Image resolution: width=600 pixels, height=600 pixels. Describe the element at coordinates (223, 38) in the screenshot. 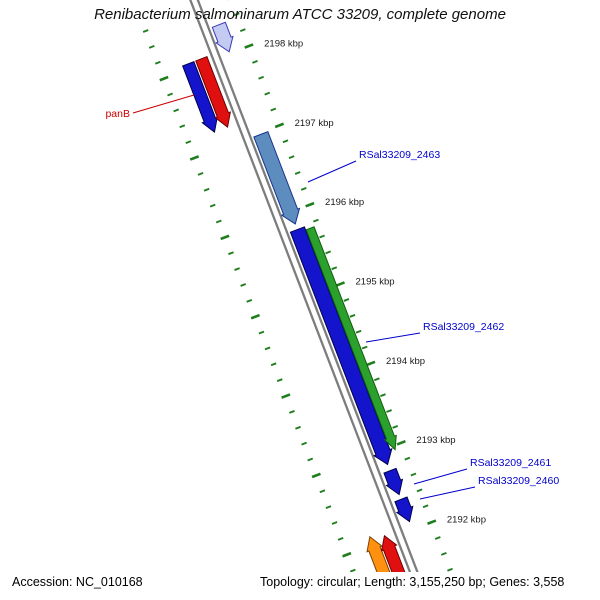

I see `gene-feature-top-gene` at that location.